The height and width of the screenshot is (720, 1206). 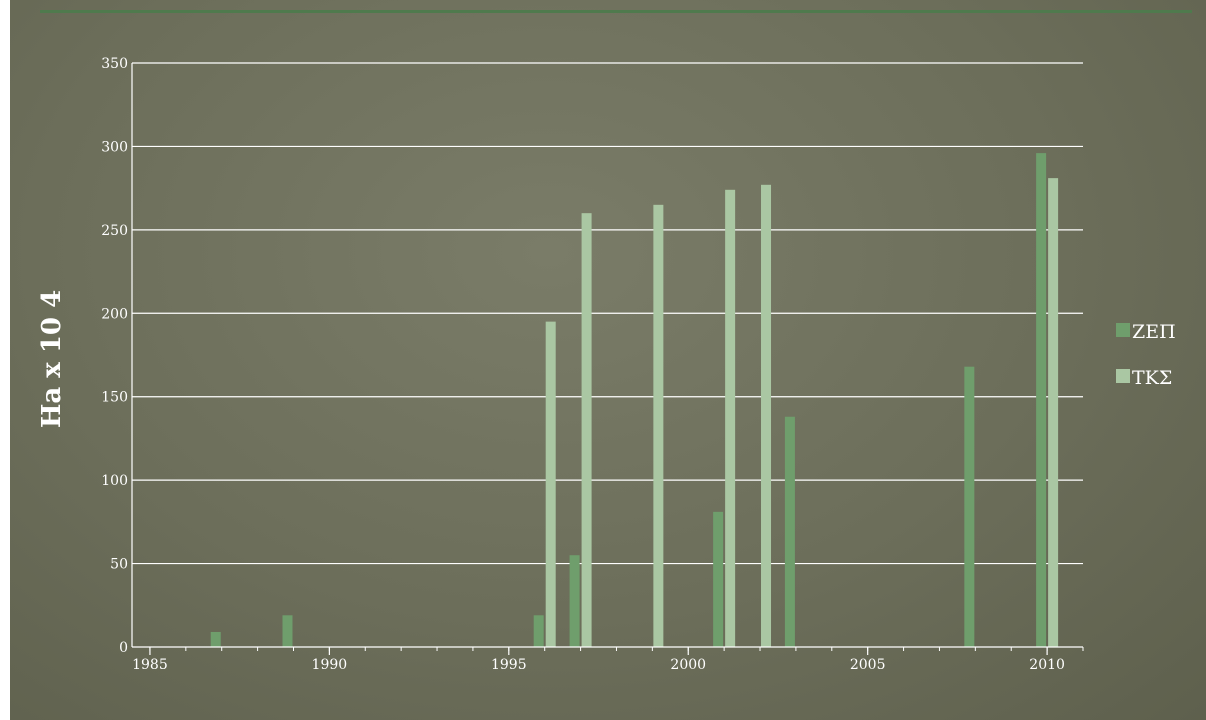 What do you see at coordinates (114, 231) in the screenshot?
I see `y-tick-label-250: 250` at bounding box center [114, 231].